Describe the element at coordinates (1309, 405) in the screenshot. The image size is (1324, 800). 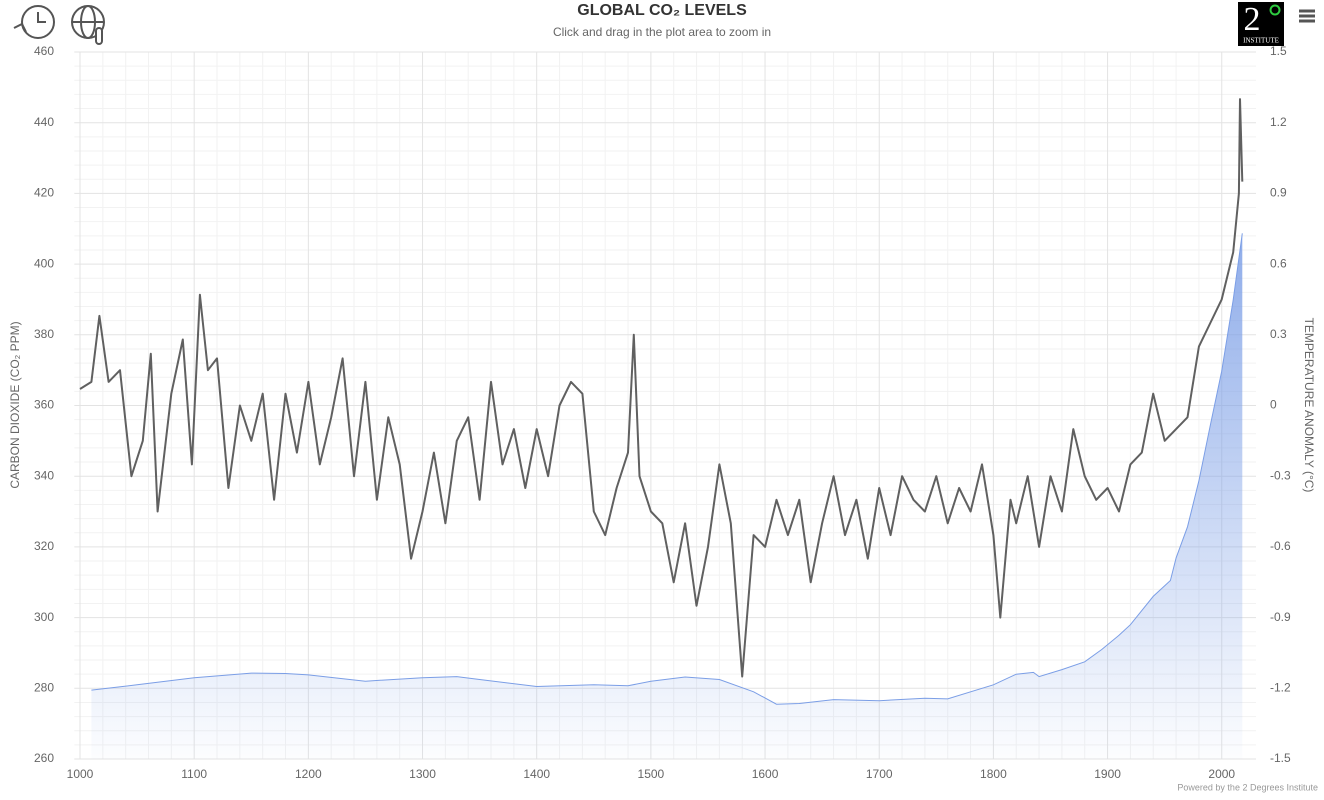
I see `y2-axis-title: TEMPERATURE ANOMALY (°C)` at that location.